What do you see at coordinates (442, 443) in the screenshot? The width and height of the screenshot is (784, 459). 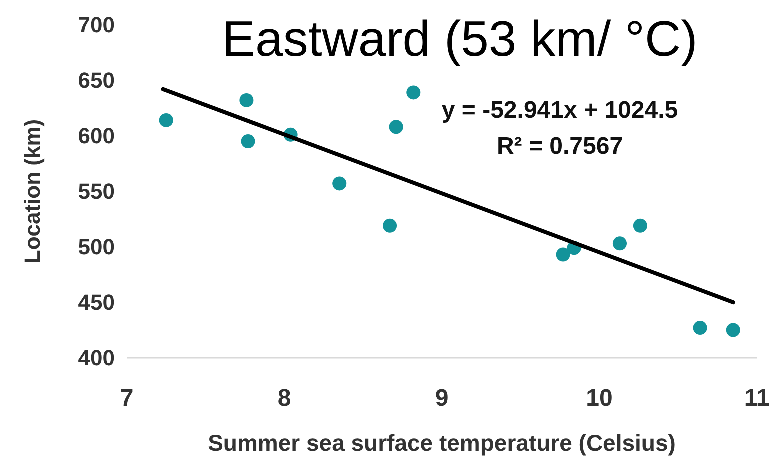 I see `x-axis-title: Summer sea surface temperature (Celsius)` at bounding box center [442, 443].